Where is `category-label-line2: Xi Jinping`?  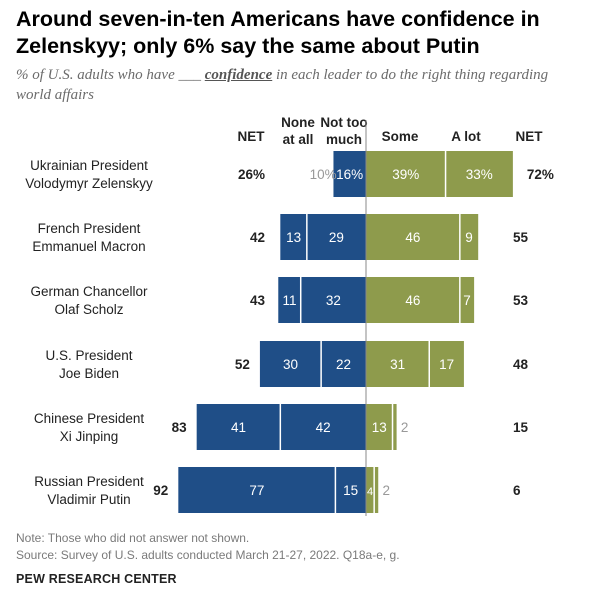
category-label-line2: Xi Jinping is located at coordinates (89, 436).